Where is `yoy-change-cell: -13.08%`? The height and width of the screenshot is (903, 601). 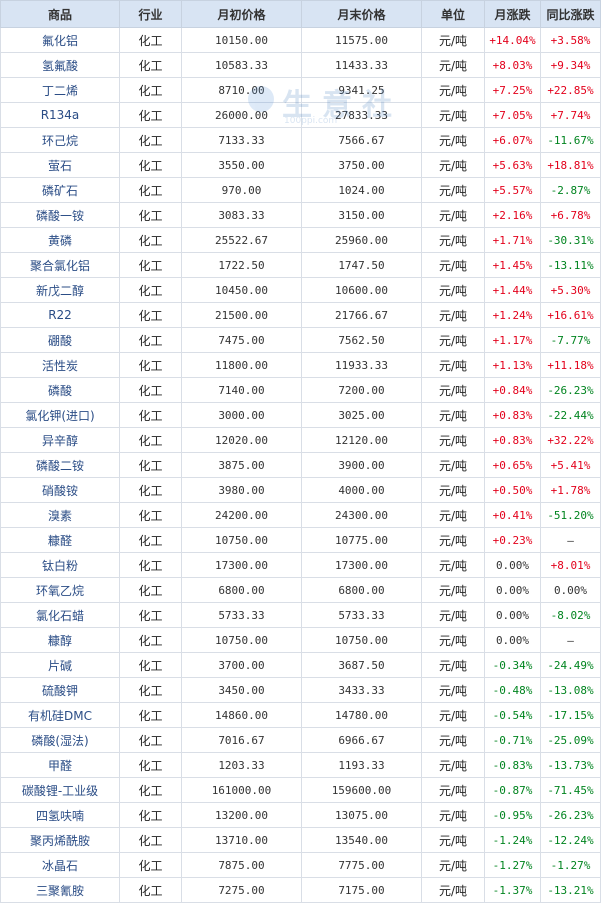 yoy-change-cell: -13.08% is located at coordinates (570, 690).